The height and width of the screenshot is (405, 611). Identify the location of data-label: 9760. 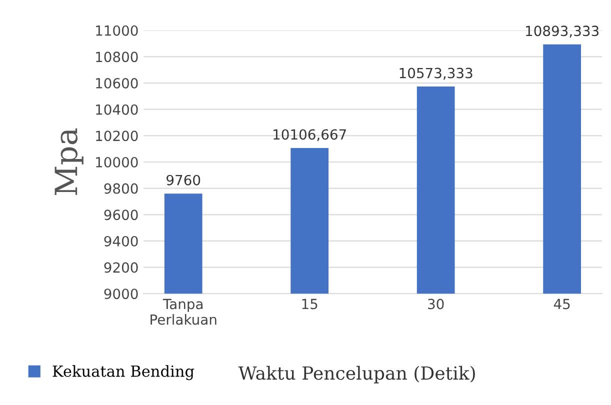
(183, 180).